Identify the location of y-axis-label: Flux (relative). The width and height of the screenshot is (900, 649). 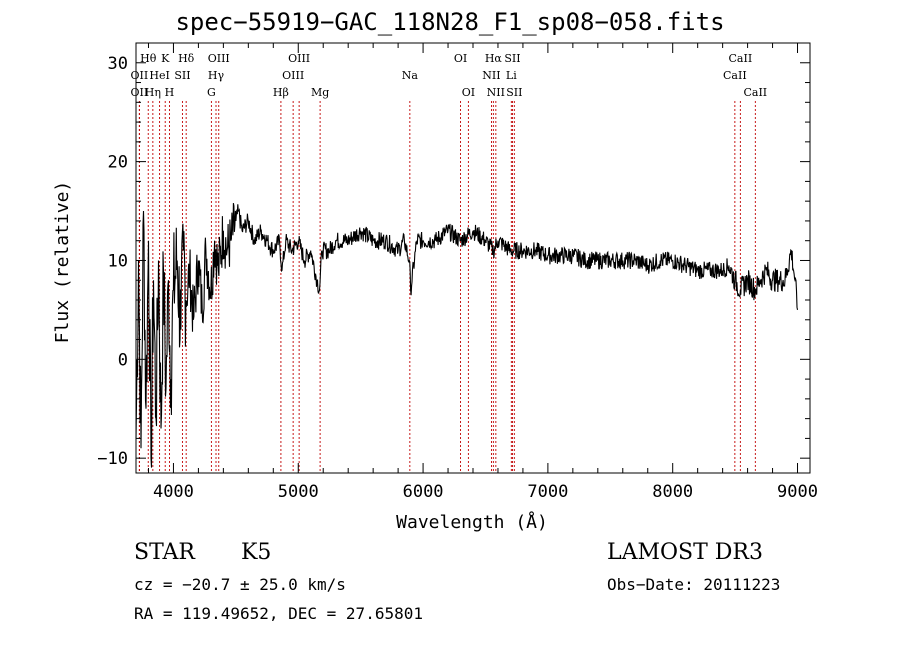
(62, 262).